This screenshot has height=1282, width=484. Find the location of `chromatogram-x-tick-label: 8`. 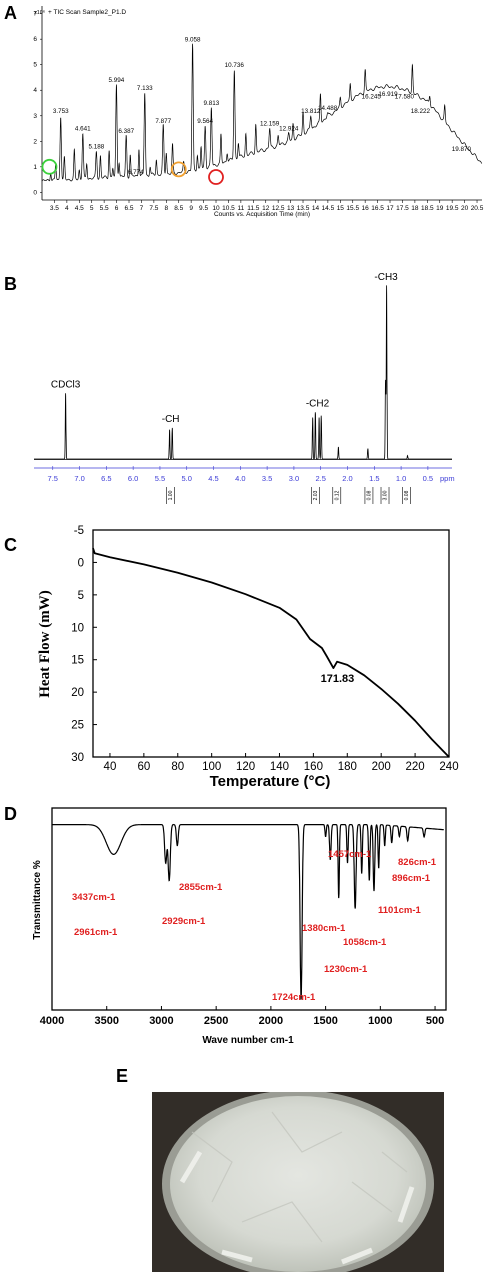

chromatogram-x-tick-label: 8 is located at coordinates (166, 208).